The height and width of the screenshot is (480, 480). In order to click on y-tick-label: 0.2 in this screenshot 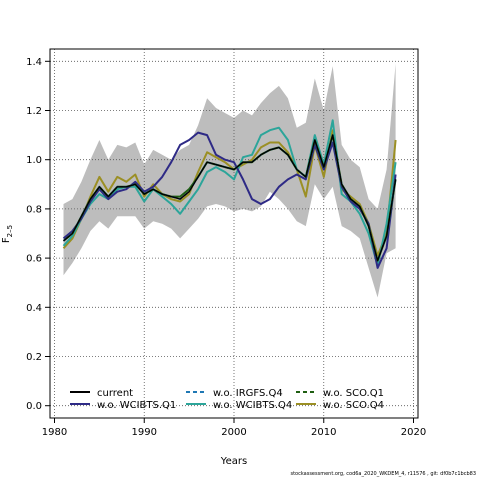, I will do `click(34, 357)`.